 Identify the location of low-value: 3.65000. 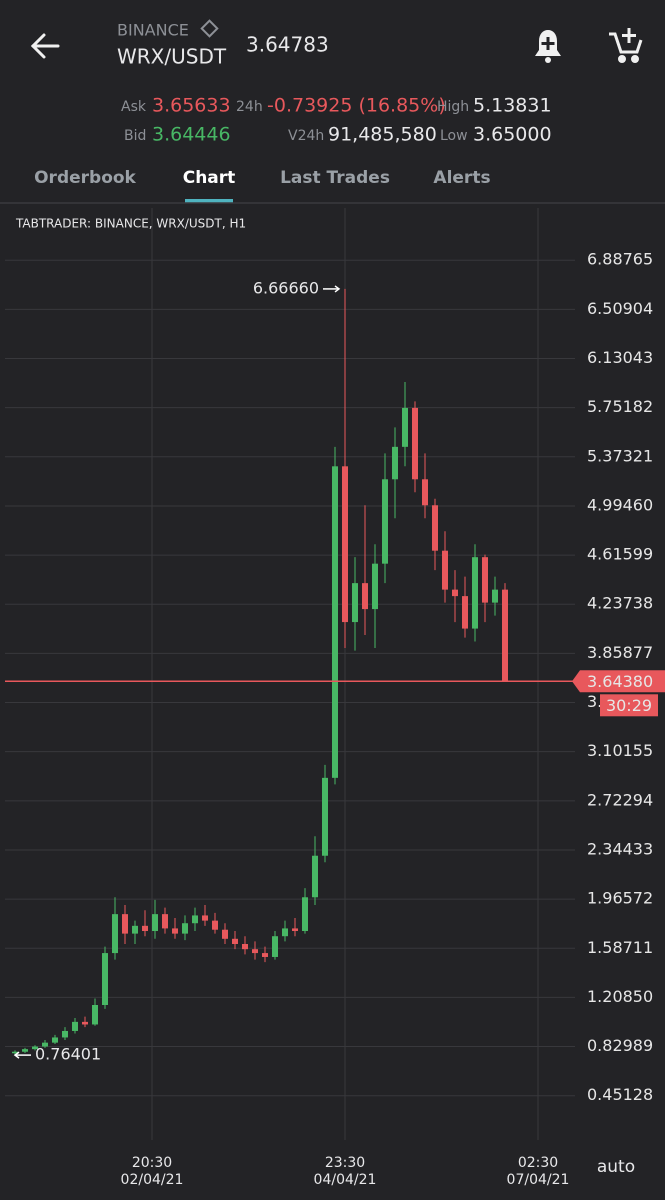
(512, 135).